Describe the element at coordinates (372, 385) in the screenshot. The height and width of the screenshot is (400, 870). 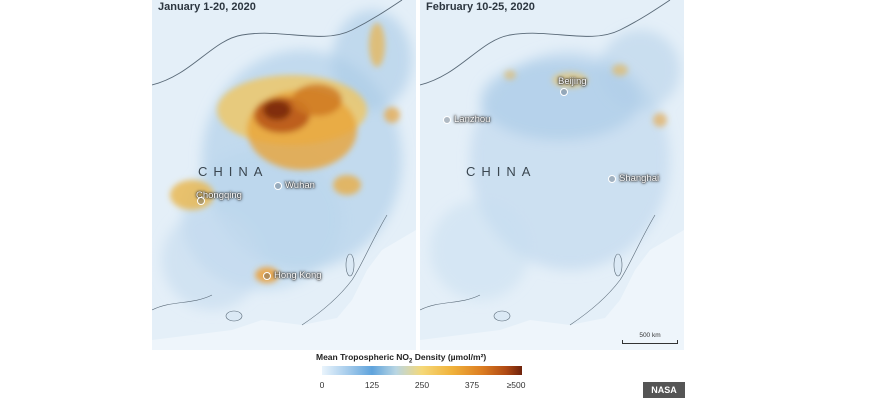
I see `legend-tick: 125` at that location.